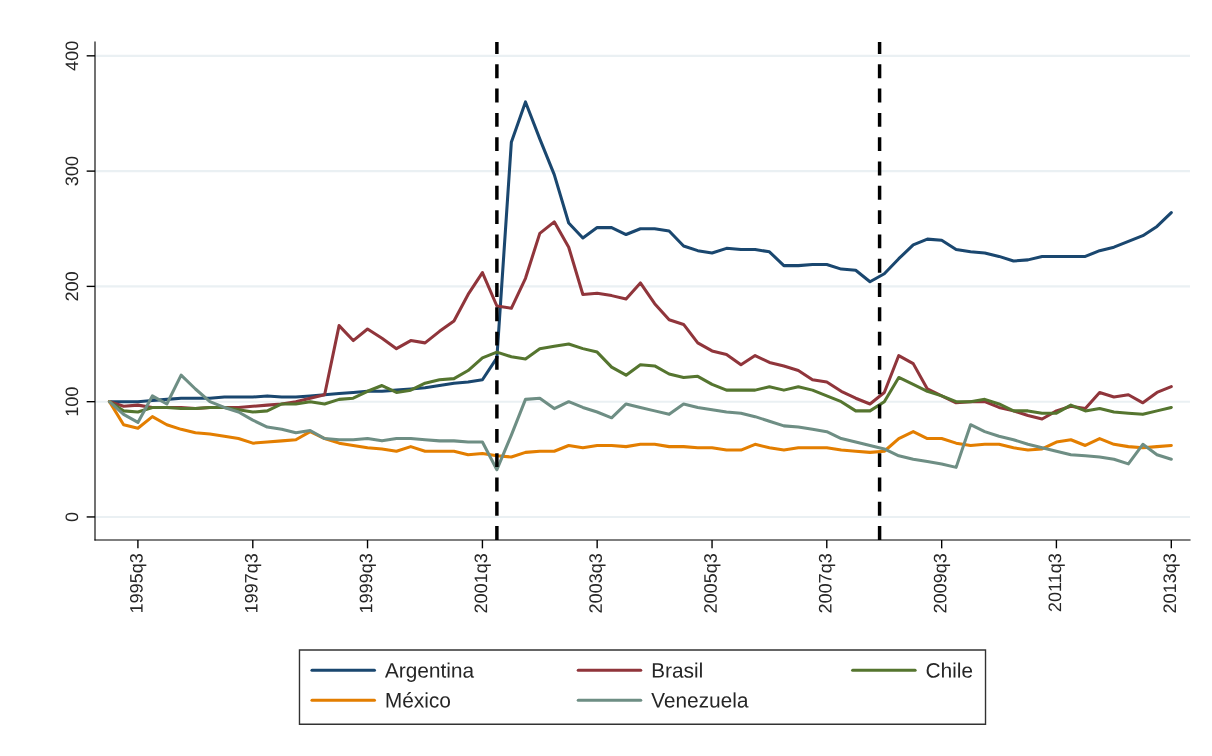  What do you see at coordinates (827, 583) in the screenshot?
I see `x-tick-label: 2007q3` at bounding box center [827, 583].